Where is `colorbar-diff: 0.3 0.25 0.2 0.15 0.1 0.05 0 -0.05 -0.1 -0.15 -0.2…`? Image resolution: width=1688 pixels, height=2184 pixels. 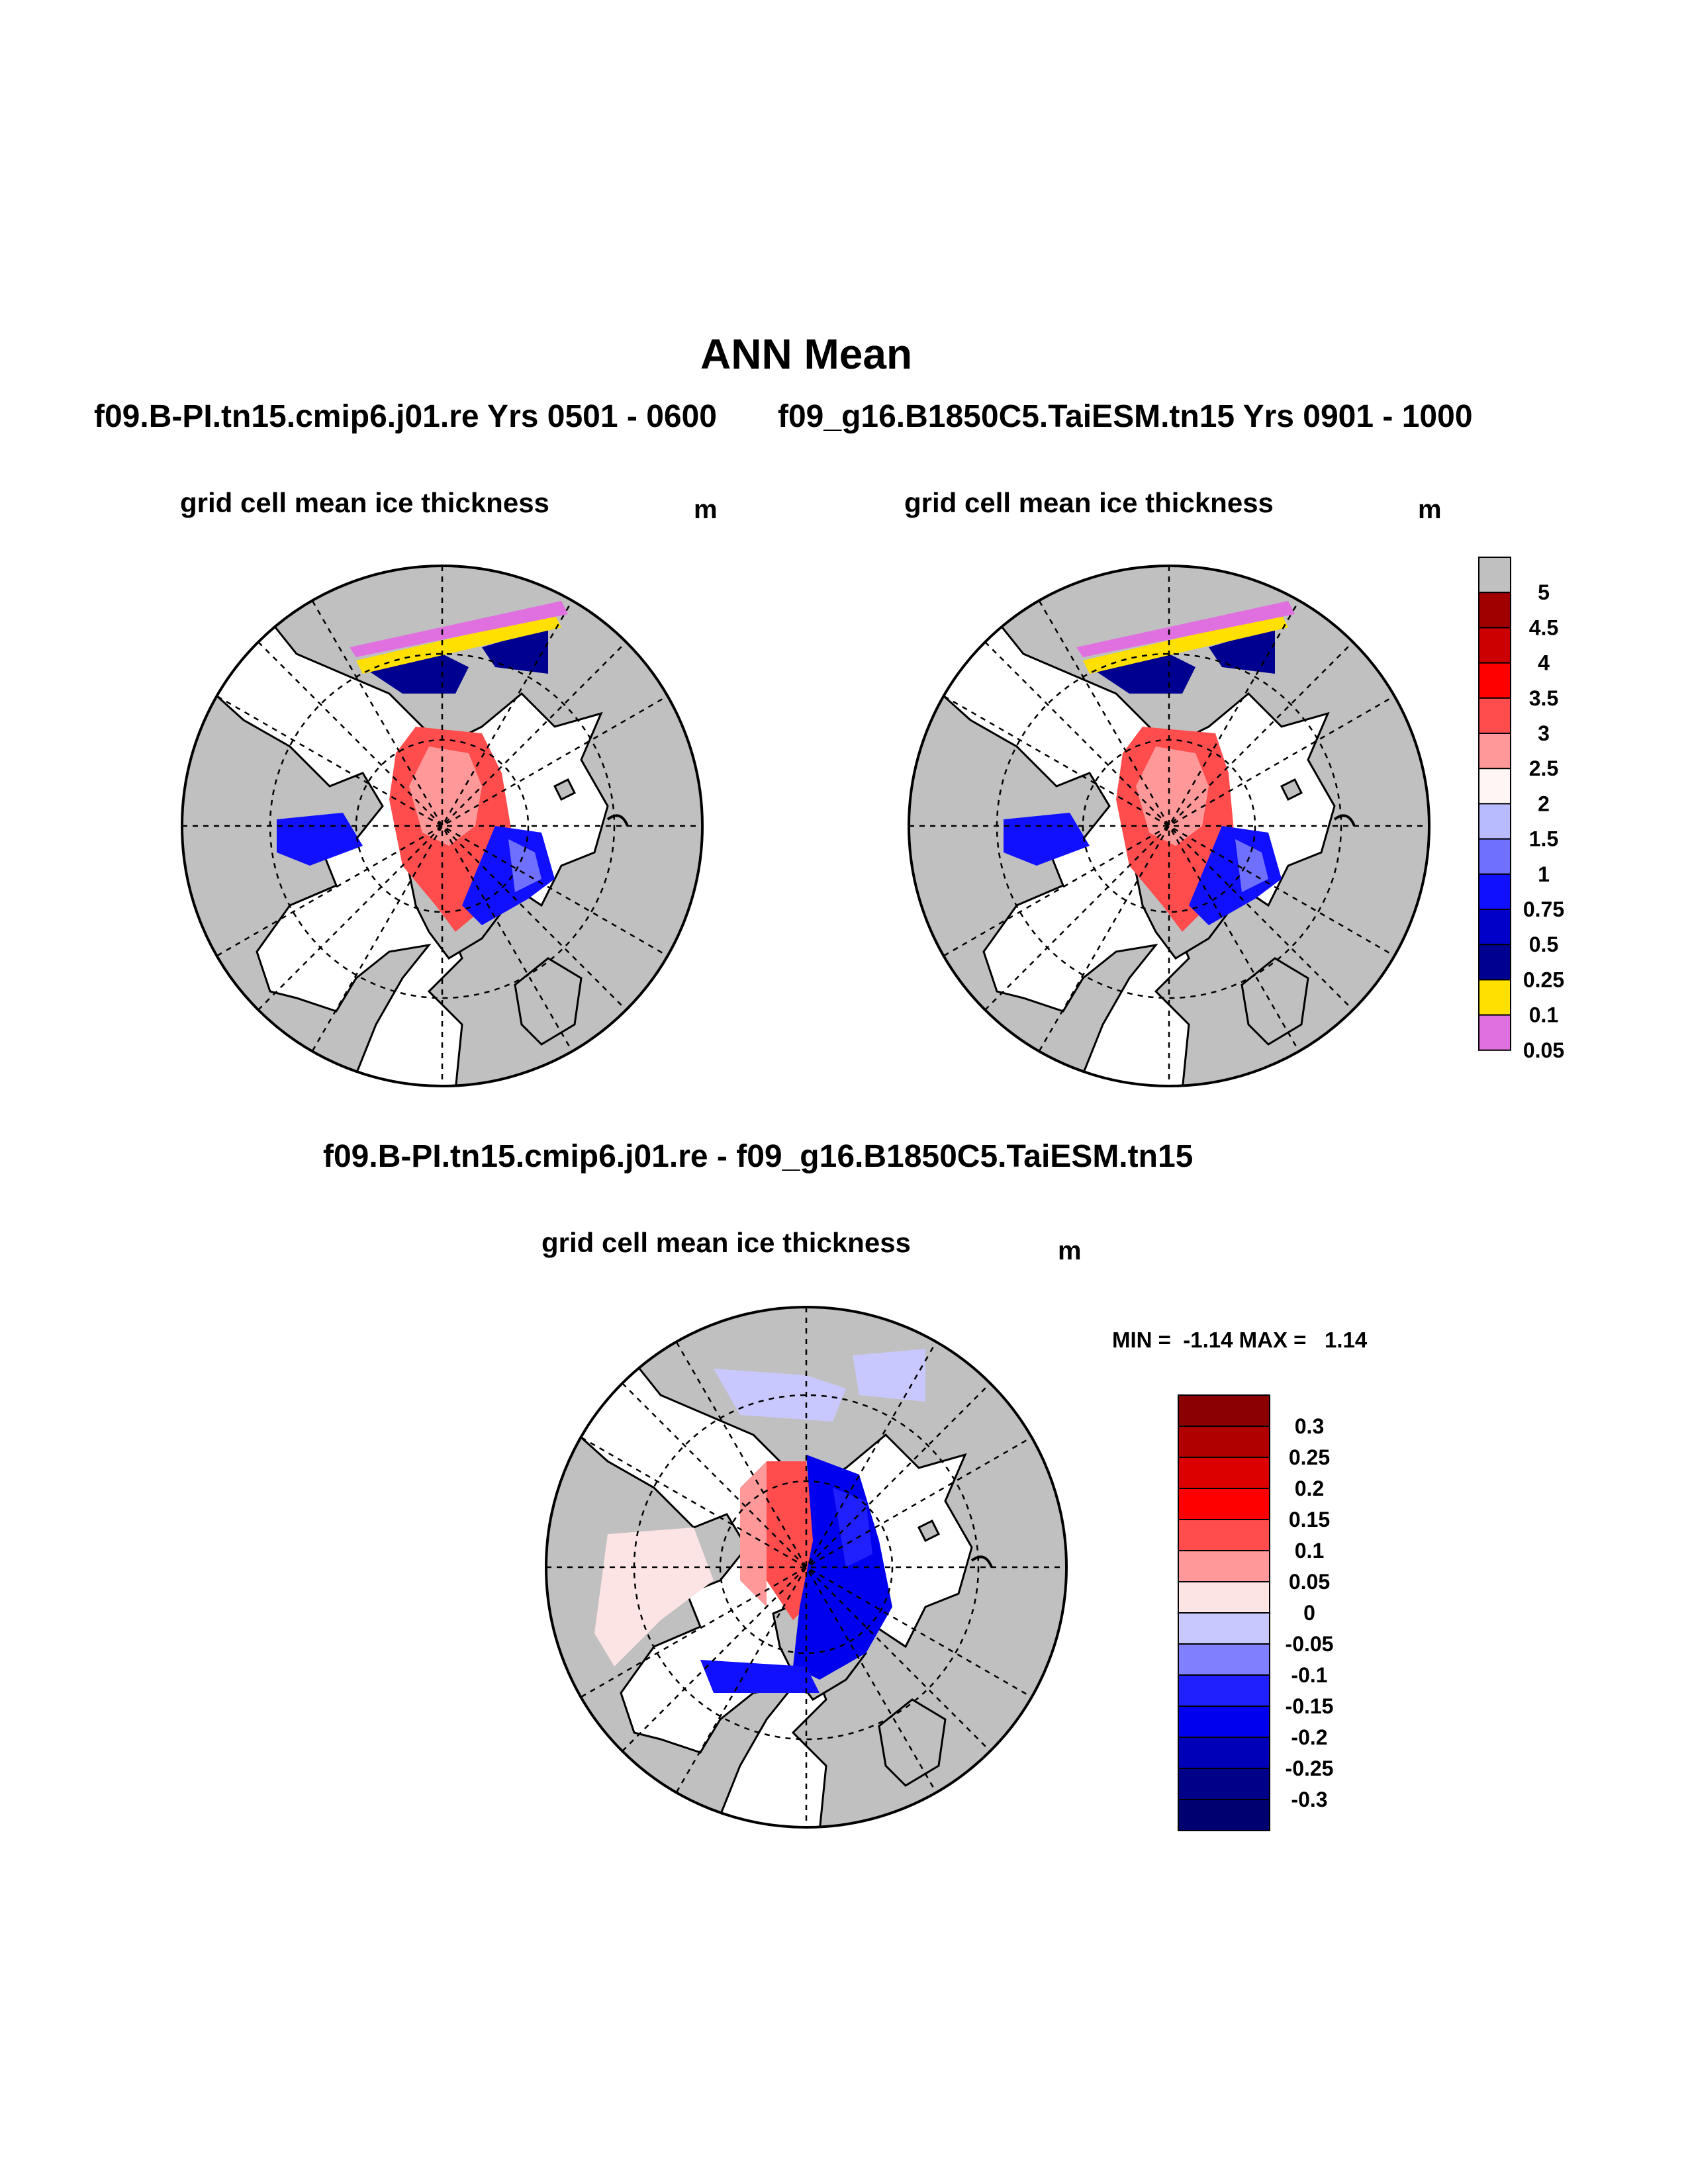 colorbar-diff: 0.3 0.25 0.2 0.15 0.1 0.05 0 -0.05 -0.1 -0.15 -0.2… is located at coordinates (1256, 1612).